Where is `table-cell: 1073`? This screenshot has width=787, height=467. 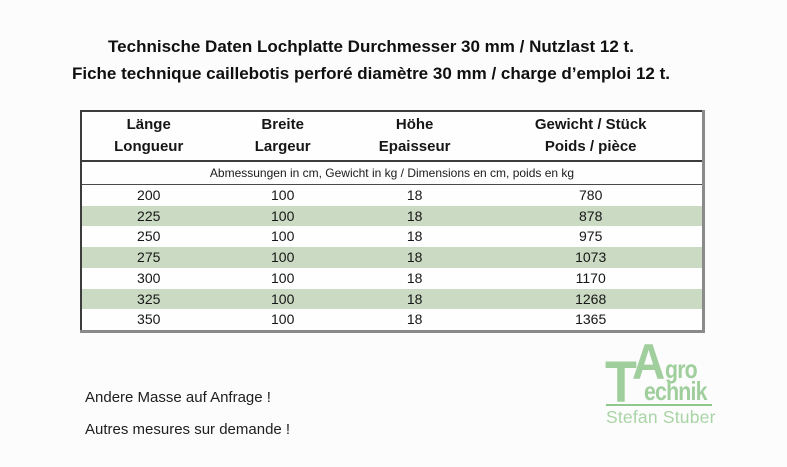 table-cell: 1073 is located at coordinates (591, 257).